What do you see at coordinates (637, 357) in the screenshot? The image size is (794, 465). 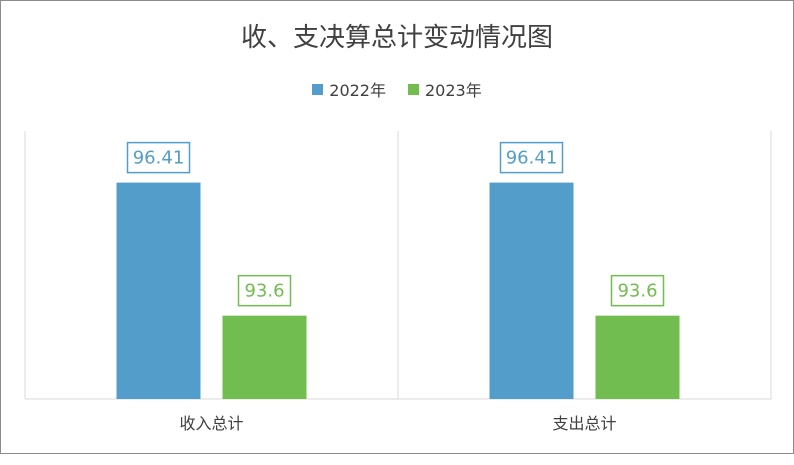 I see `bar-2023-expense` at bounding box center [637, 357].